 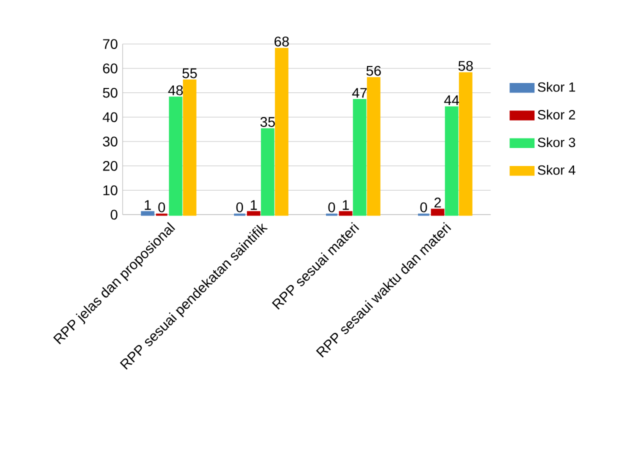 I want to click on y-tick-label: 30, so click(x=110, y=141).